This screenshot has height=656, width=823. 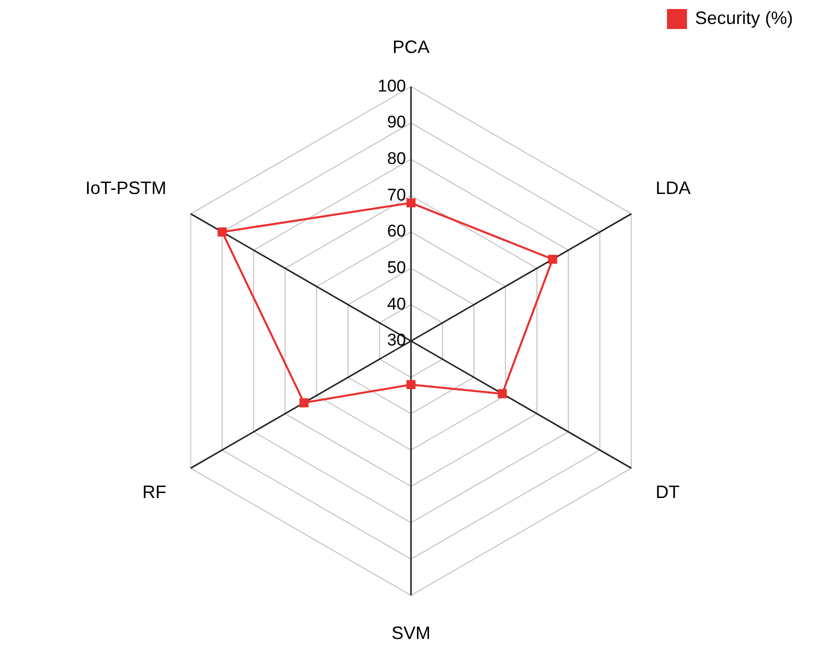 What do you see at coordinates (396, 304) in the screenshot?
I see `y-tick-label: 40` at bounding box center [396, 304].